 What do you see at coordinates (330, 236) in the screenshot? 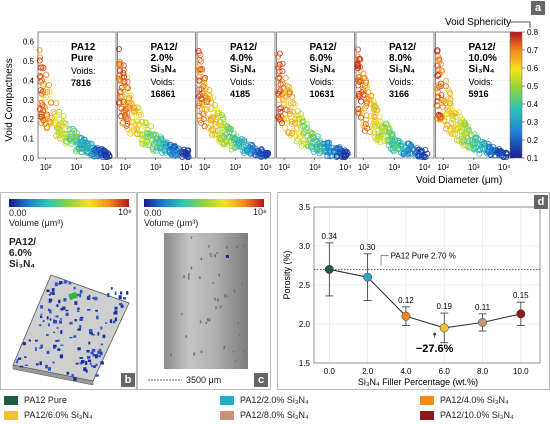
I see `error-value-label: 0.34` at bounding box center [330, 236].